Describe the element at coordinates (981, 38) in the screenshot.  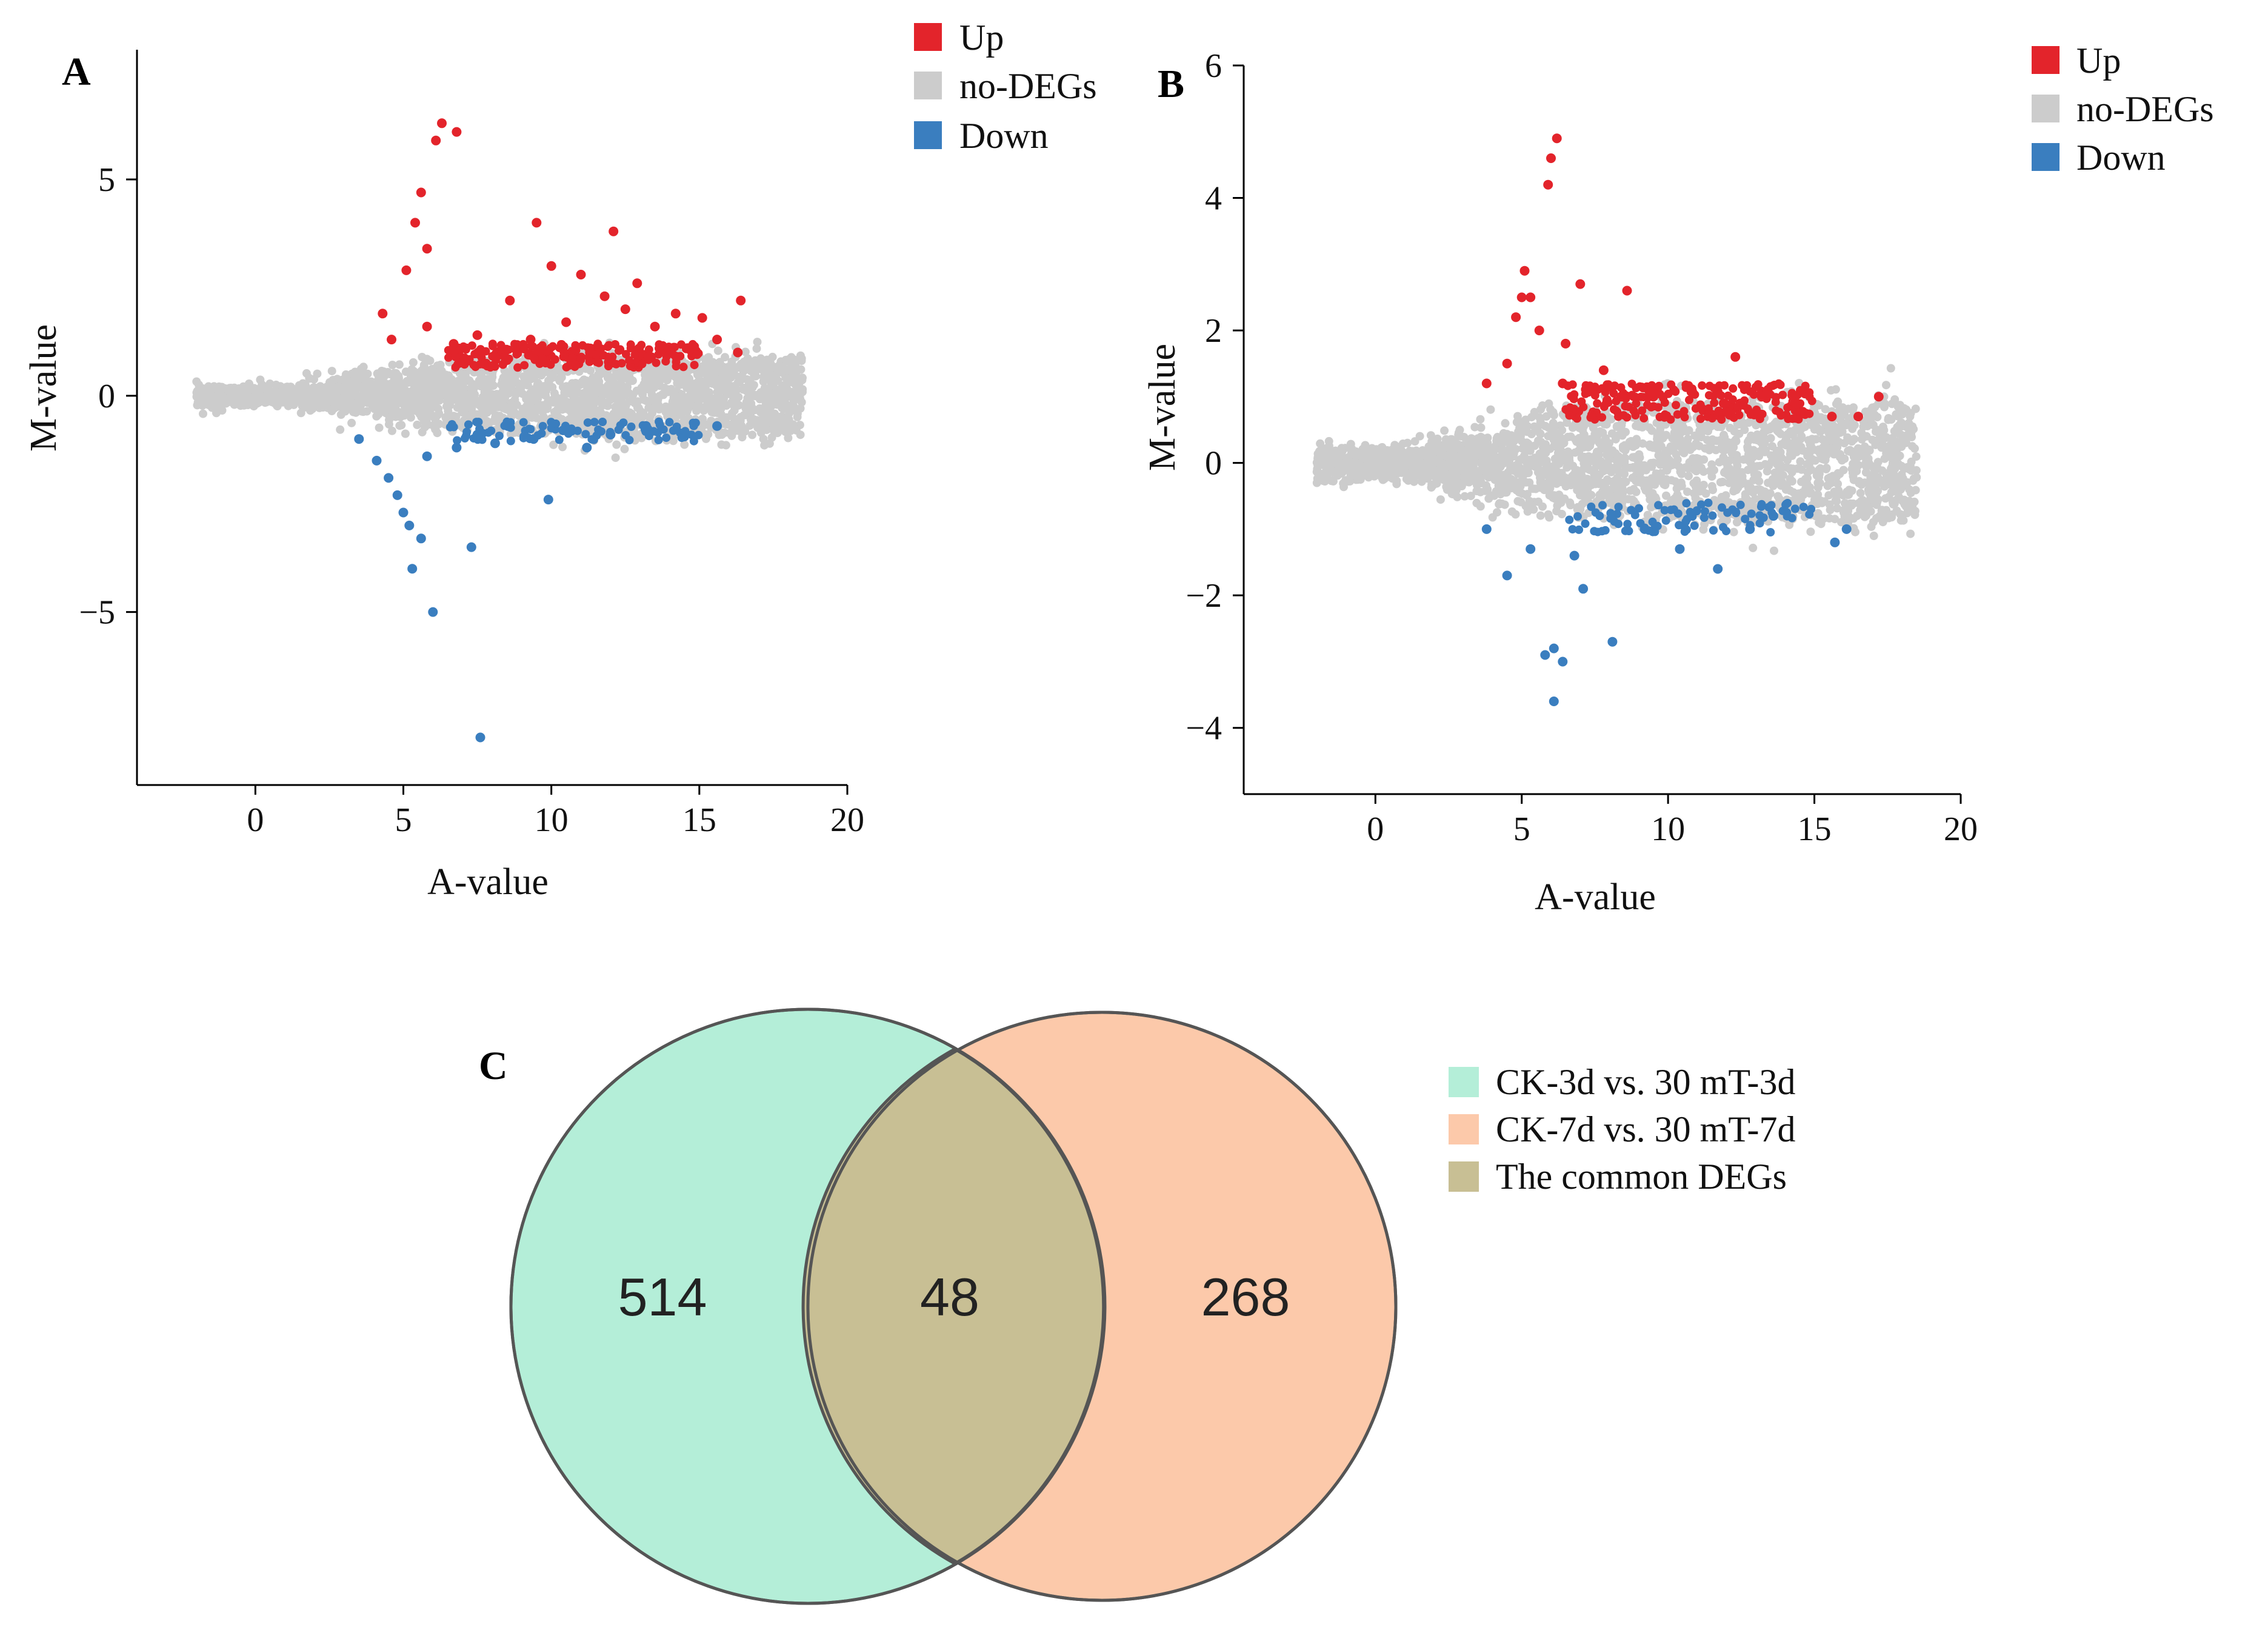
I see `legend-up-label: Up` at that location.